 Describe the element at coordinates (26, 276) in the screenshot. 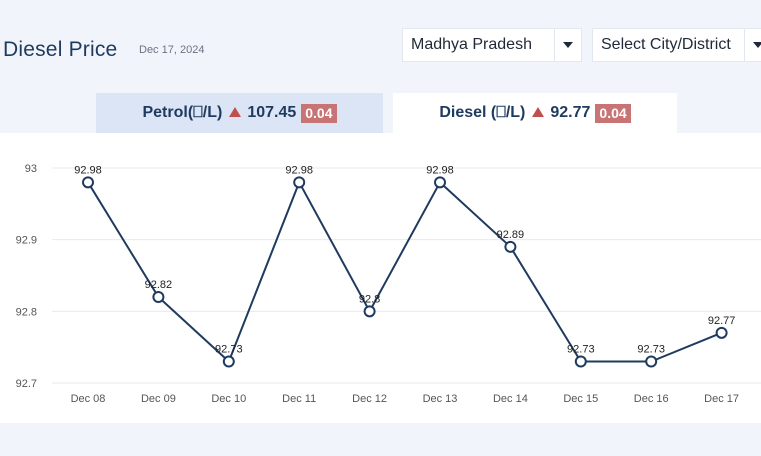

I see `y-tick-labels: 93 92.9 92.8 92.7` at that location.